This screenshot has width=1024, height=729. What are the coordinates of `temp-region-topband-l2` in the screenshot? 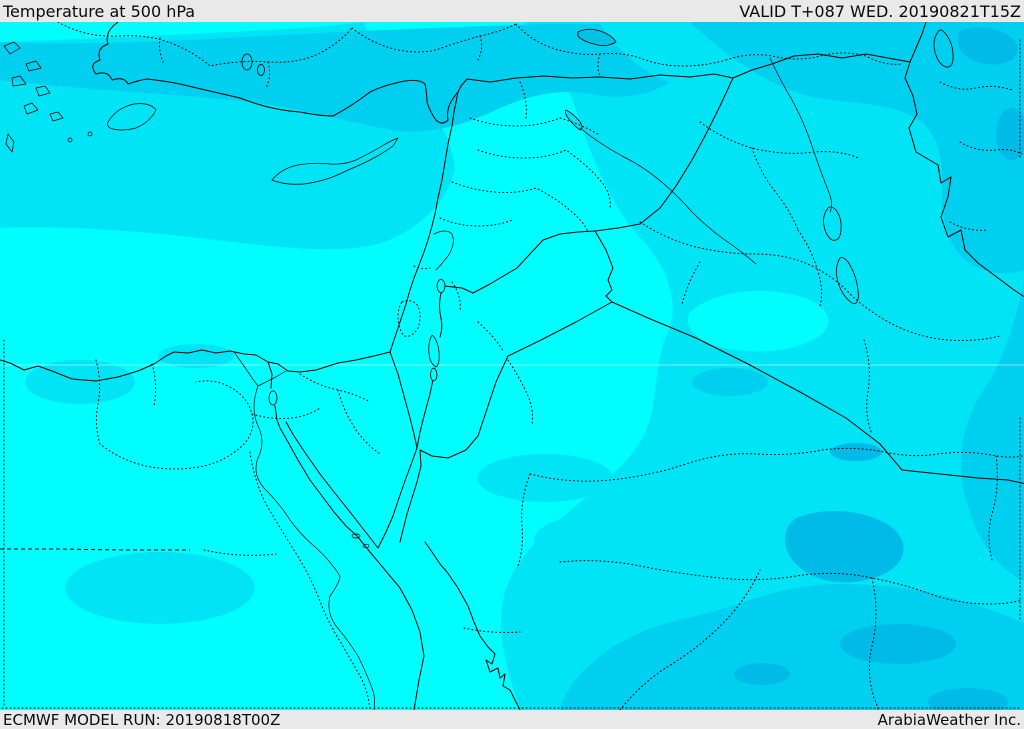 It's located at (335, 78).